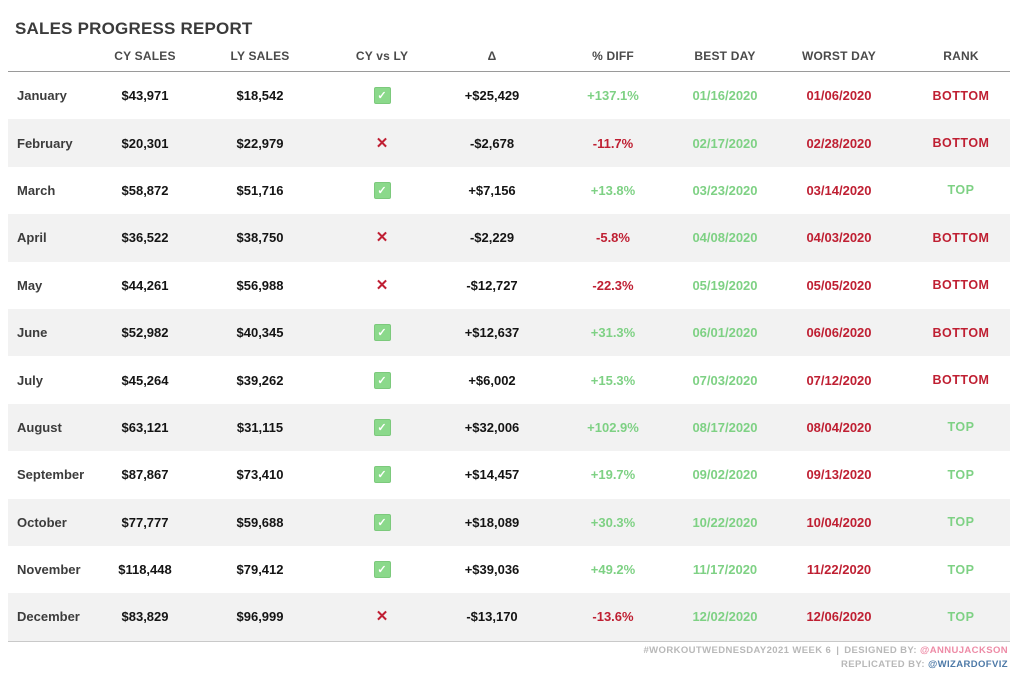  Describe the element at coordinates (839, 522) in the screenshot. I see `worst-day-value: 10/04/2020` at that location.